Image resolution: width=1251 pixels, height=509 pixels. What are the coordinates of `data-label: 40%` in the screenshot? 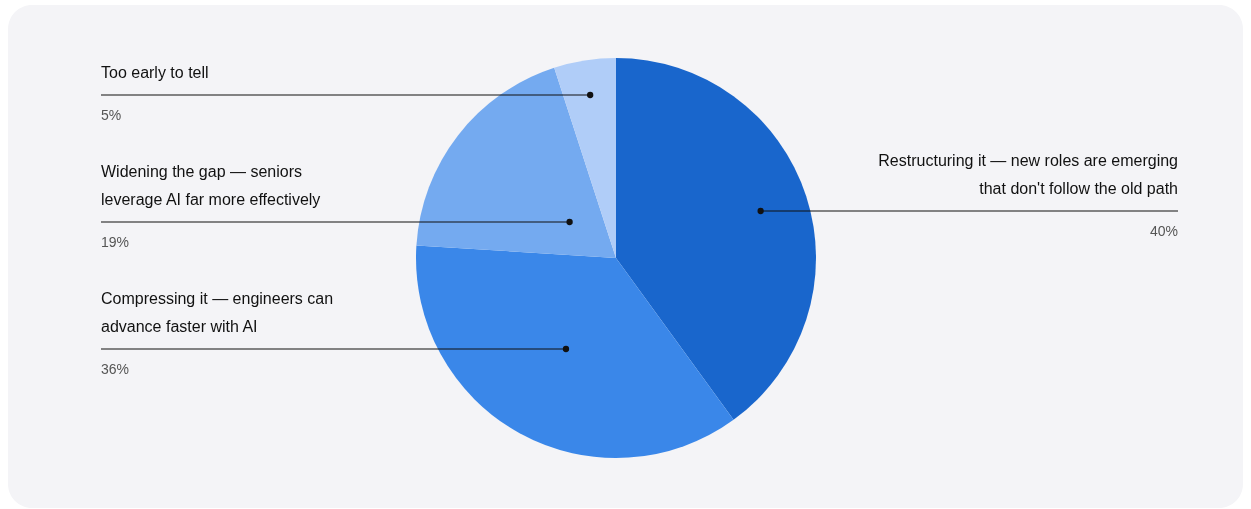 It's located at (1163, 231).